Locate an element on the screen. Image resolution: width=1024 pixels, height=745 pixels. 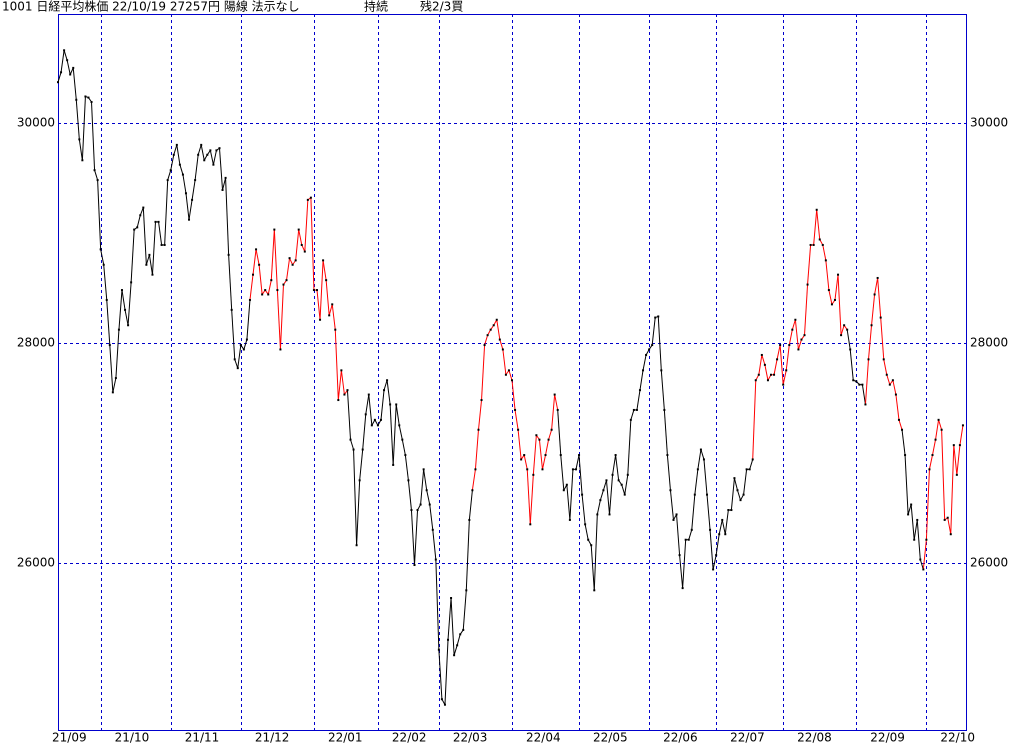
x-tick-label: 21/09 is located at coordinates (69, 738).